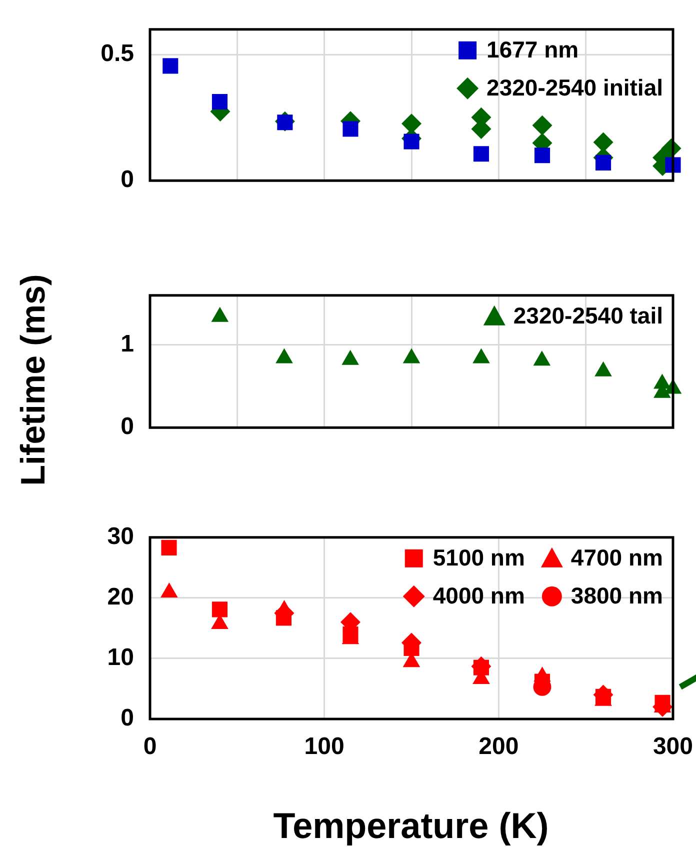 Image resolution: width=696 pixels, height=847 pixels. I want to click on legend-label: 4700 nm, so click(616, 557).